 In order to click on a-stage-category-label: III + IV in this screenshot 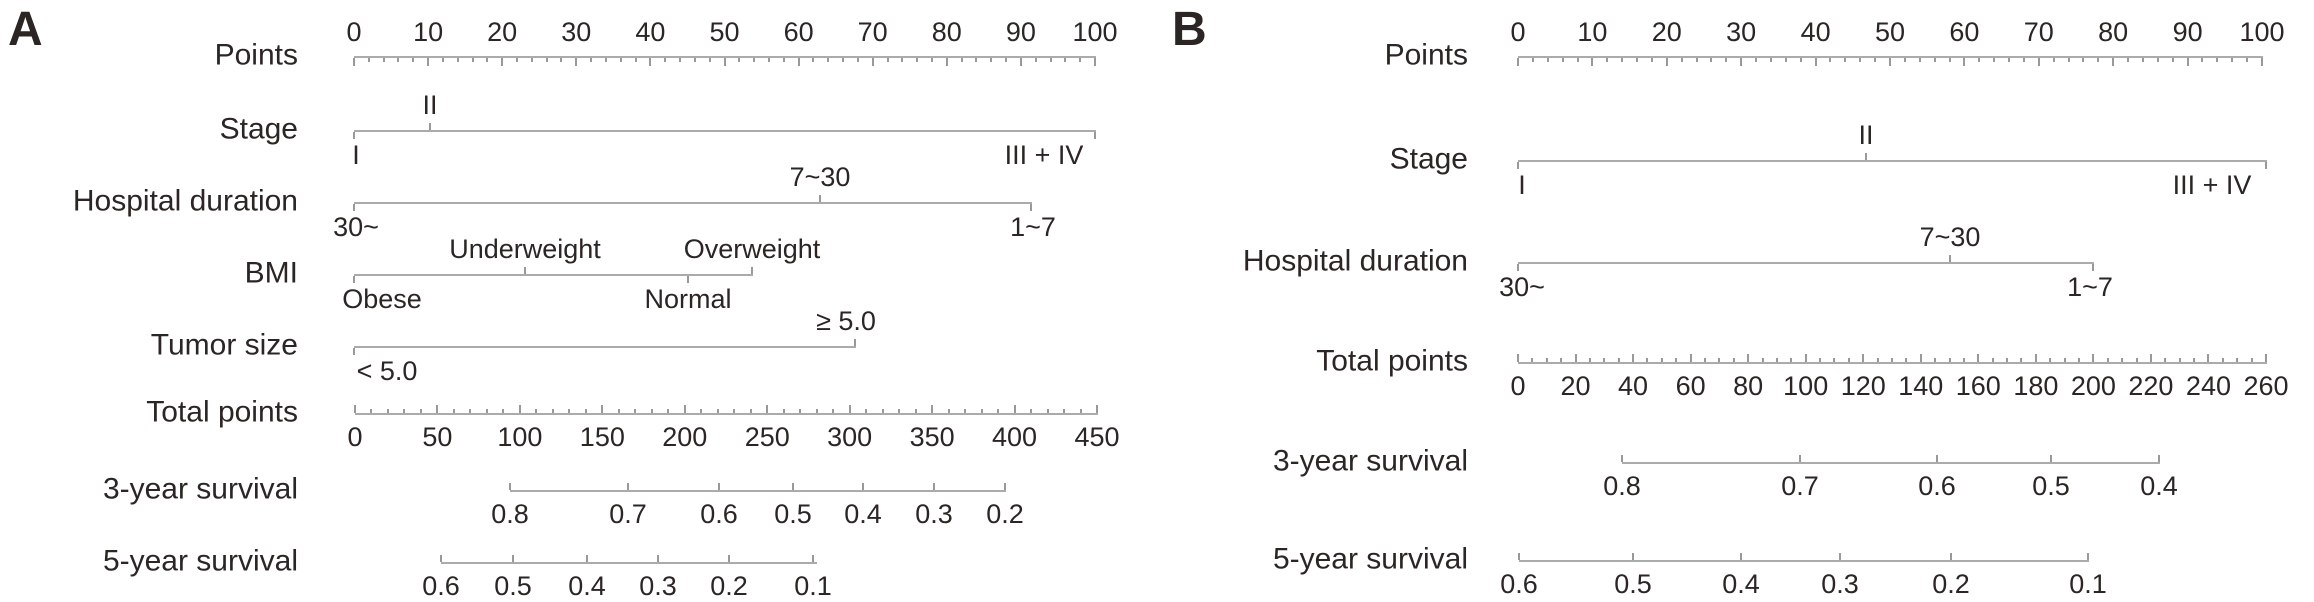, I will do `click(1044, 155)`.